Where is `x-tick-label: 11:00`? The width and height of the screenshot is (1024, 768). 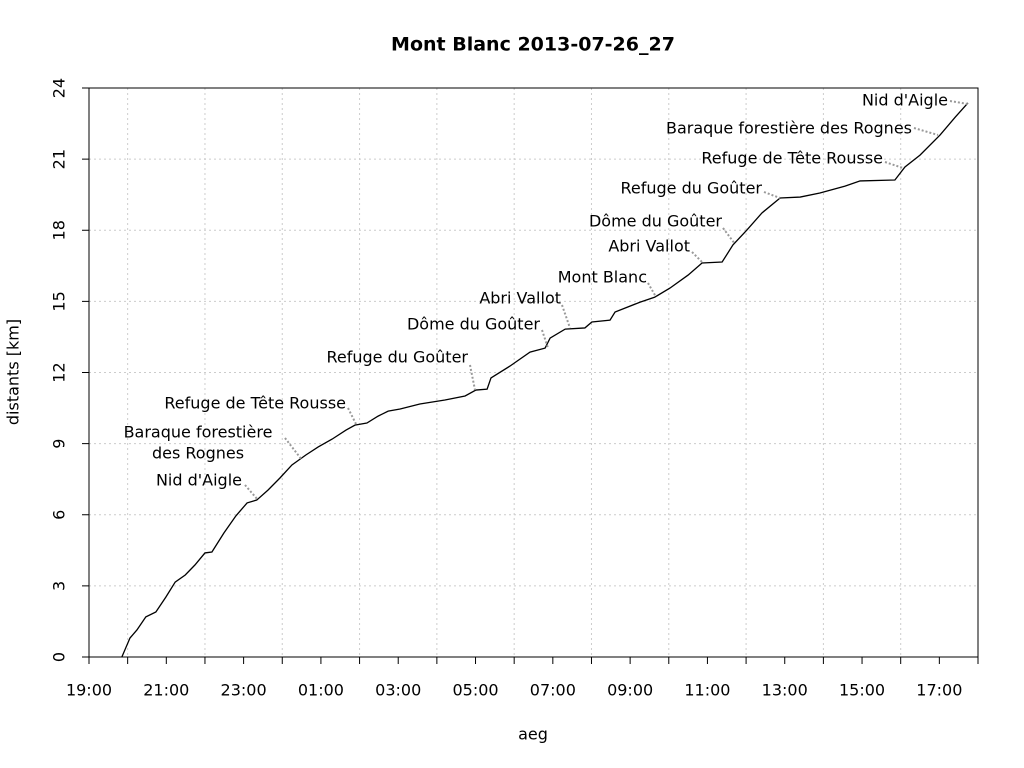
x-tick-label: 11:00 is located at coordinates (707, 690).